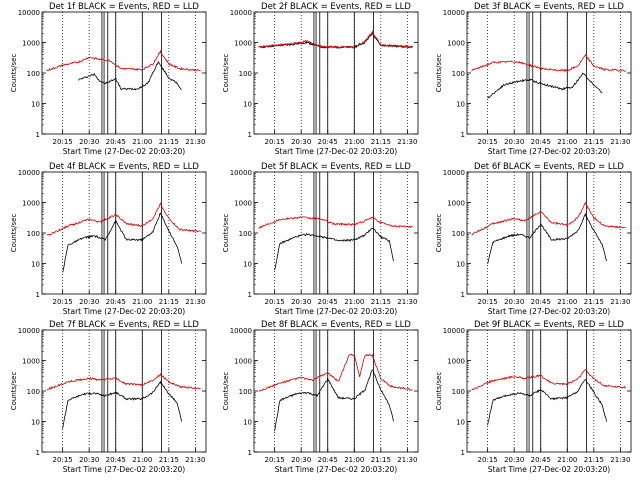 Image resolution: width=640 pixels, height=480 pixels. Describe the element at coordinates (336, 167) in the screenshot. I see `chart-title: Det 5f BLACK = Events, RED = LLD` at that location.